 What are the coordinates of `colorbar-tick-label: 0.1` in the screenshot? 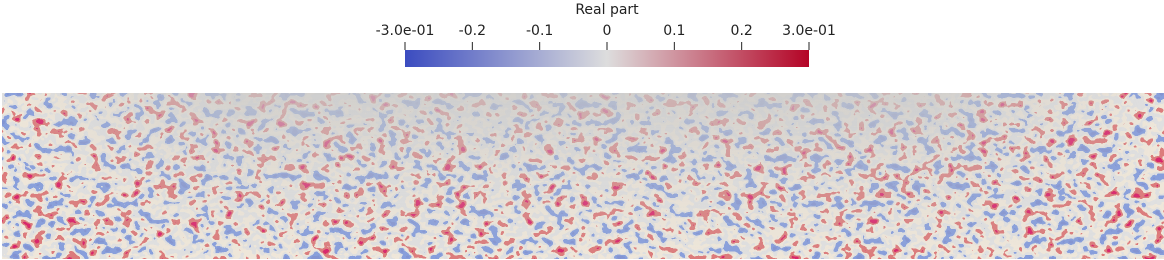 It's located at (674, 31).